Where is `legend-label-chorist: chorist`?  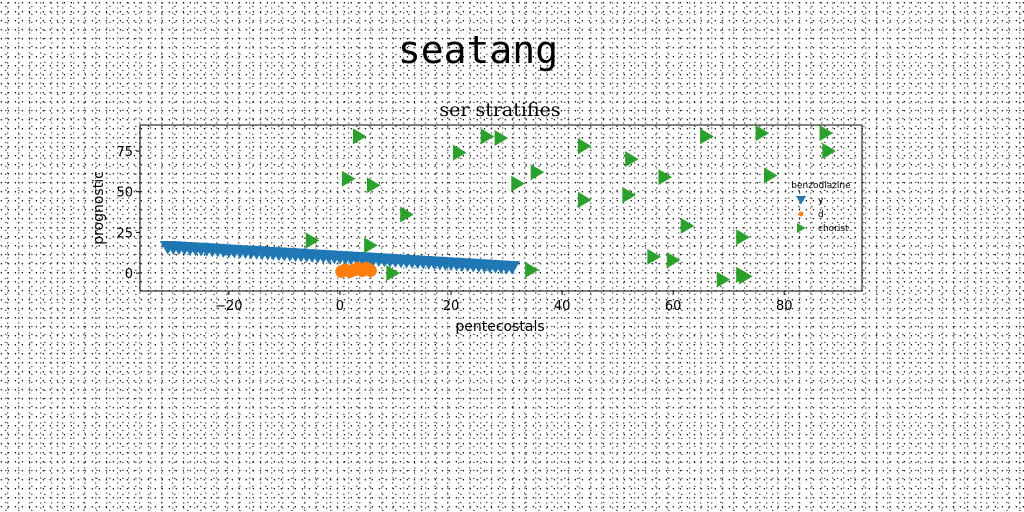 legend-label-chorist: chorist is located at coordinates (833, 229).